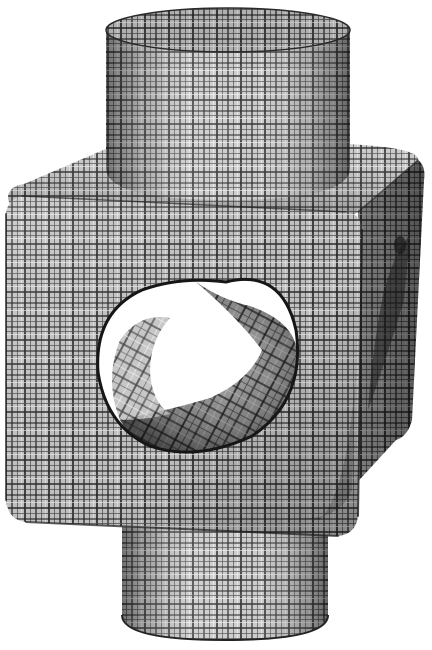  I want to click on cube-right-face, so click(388, 324).